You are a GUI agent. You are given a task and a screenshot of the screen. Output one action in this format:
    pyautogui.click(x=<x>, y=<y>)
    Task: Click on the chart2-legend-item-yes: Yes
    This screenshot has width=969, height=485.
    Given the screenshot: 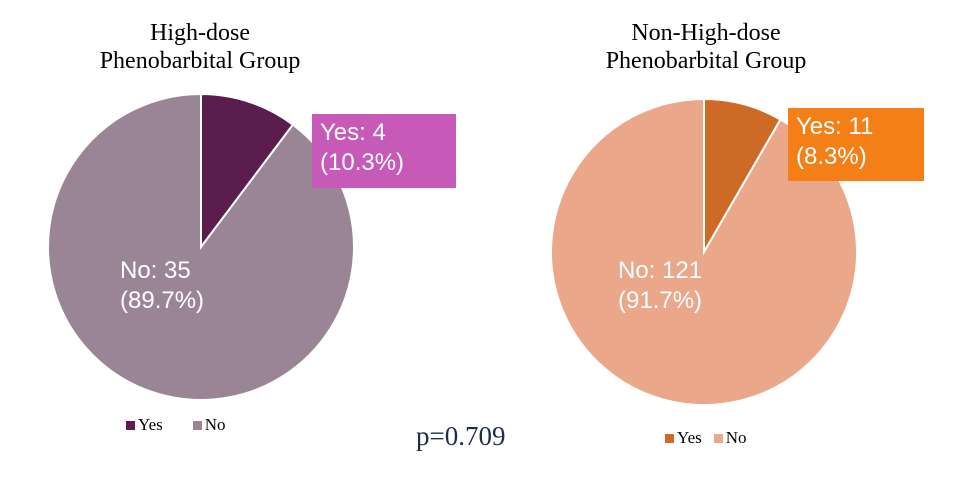 What is the action you would take?
    pyautogui.click(x=683, y=438)
    